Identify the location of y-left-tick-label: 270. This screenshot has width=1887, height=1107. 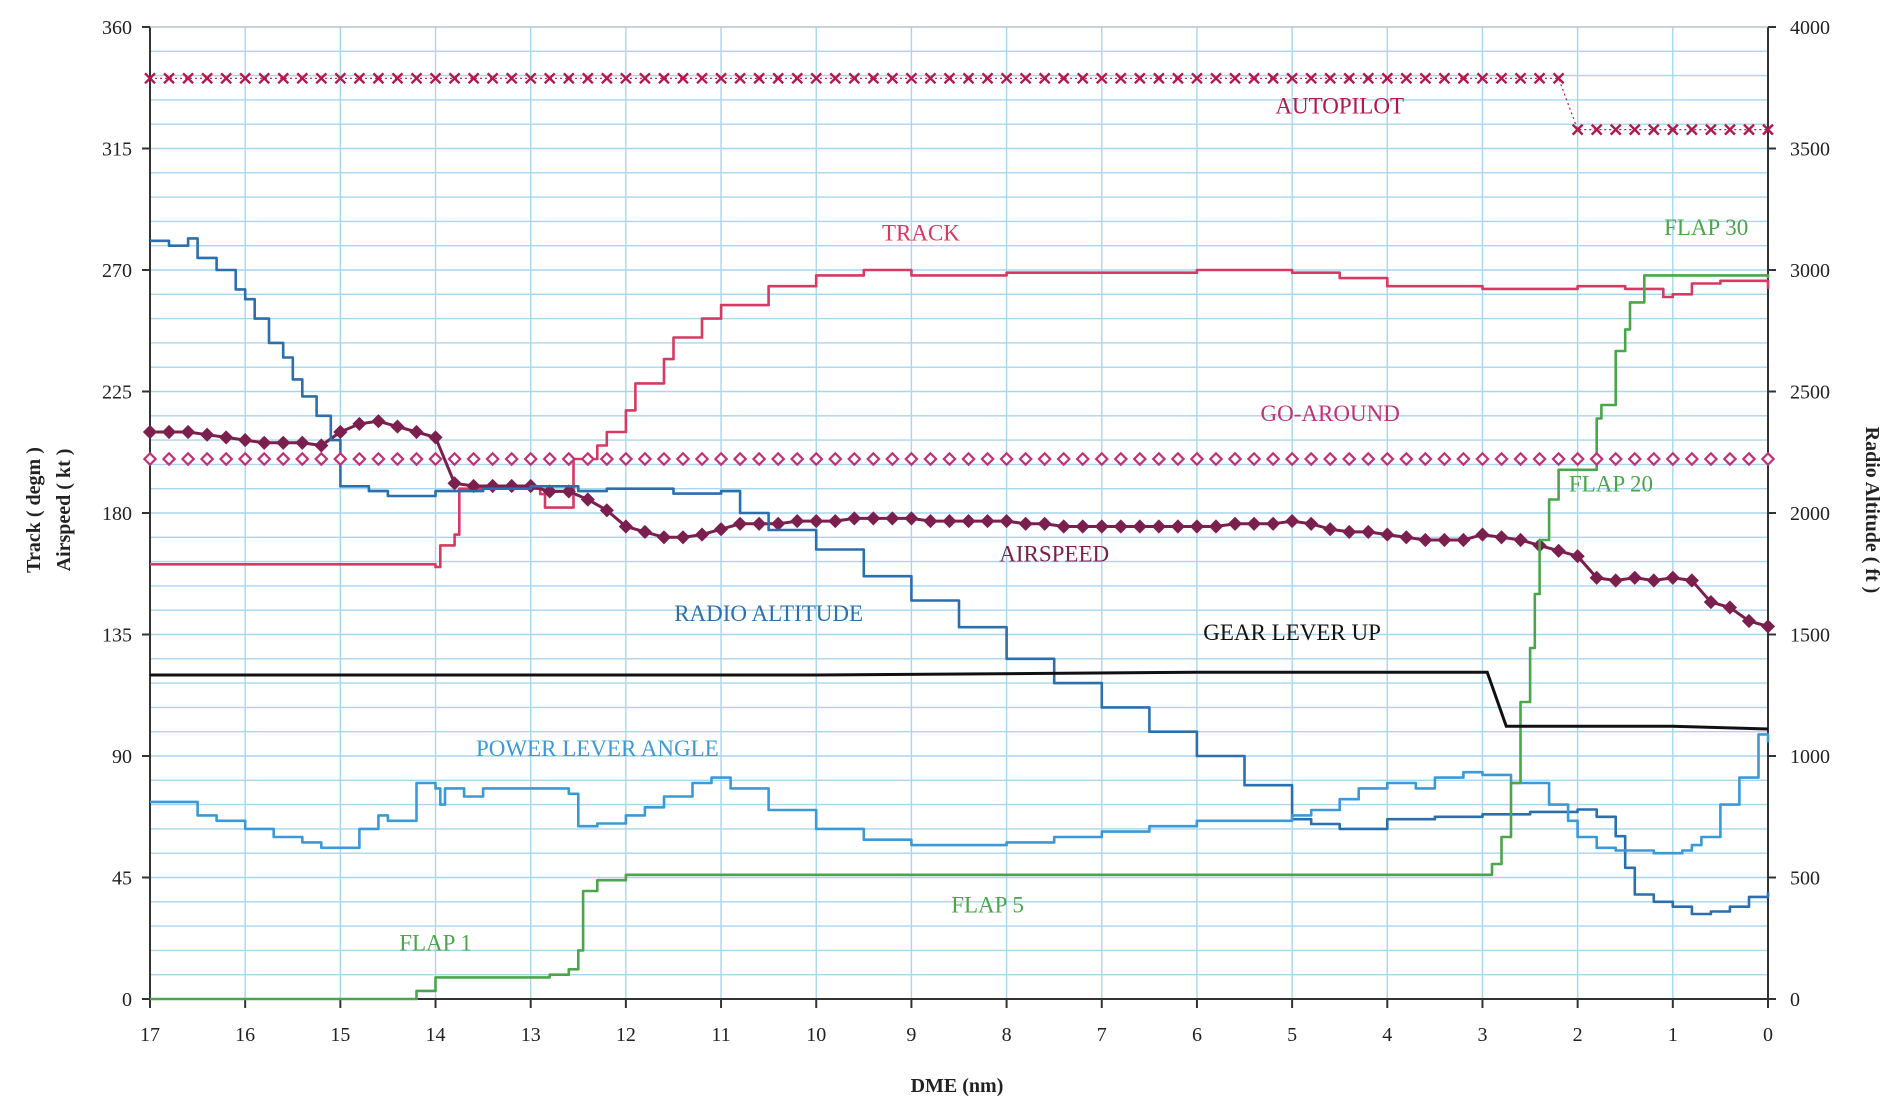
(117, 271).